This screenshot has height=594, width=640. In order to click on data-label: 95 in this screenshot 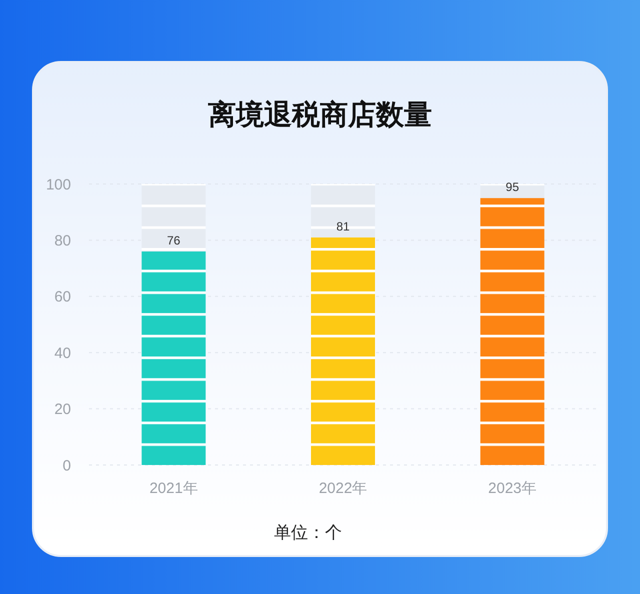, I will do `click(513, 187)`.